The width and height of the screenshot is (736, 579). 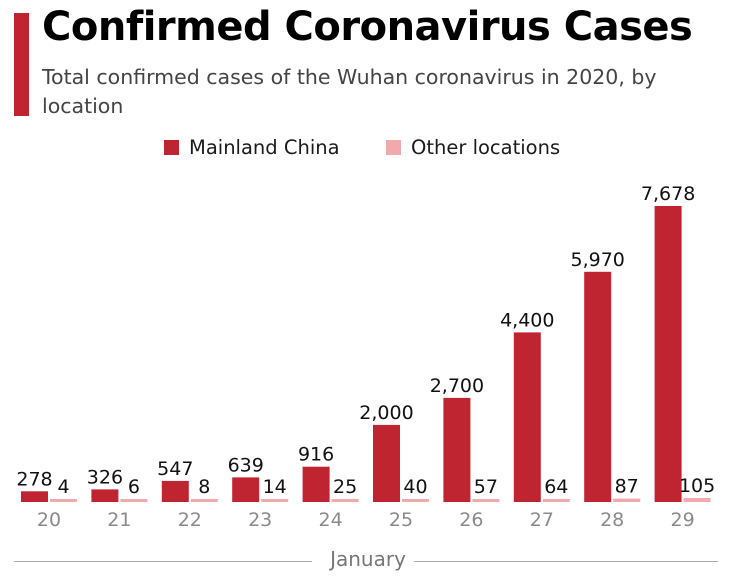 I want to click on data-label-mainland-china-jan-29: 7,678, so click(x=668, y=194).